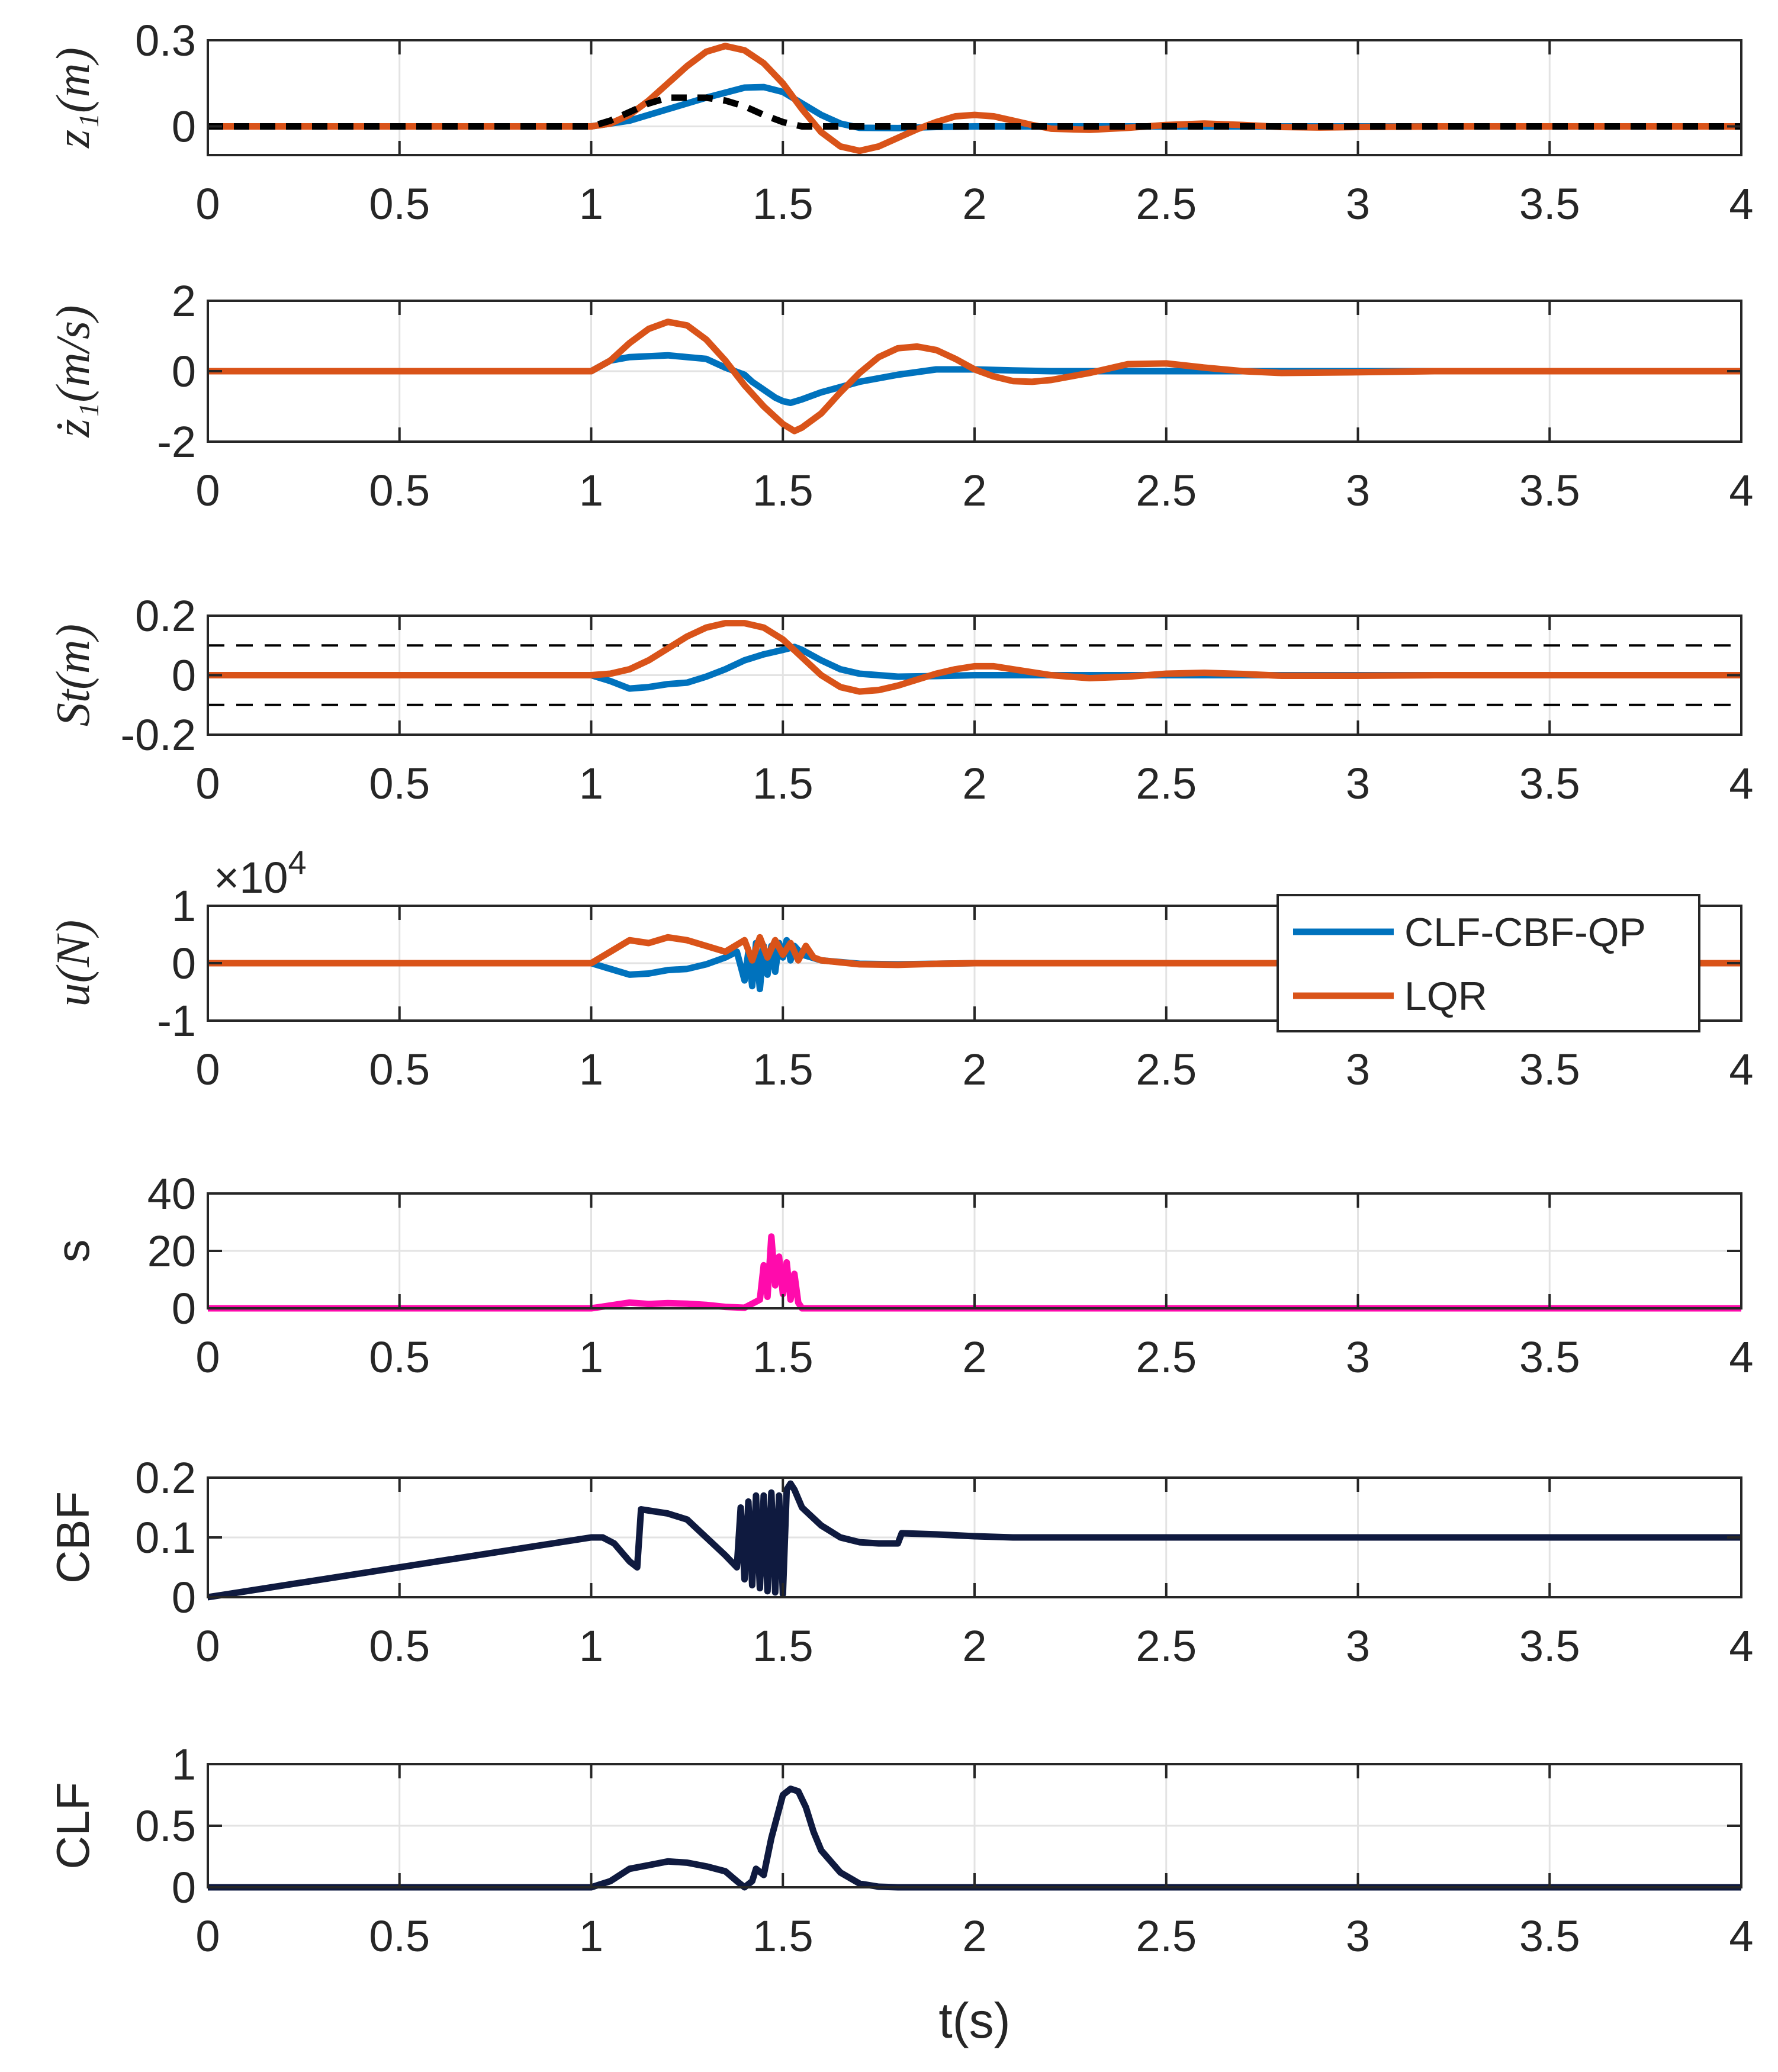 The width and height of the screenshot is (1778, 2072). Describe the element at coordinates (172, 1251) in the screenshot. I see `y-tick-label: 20` at that location.